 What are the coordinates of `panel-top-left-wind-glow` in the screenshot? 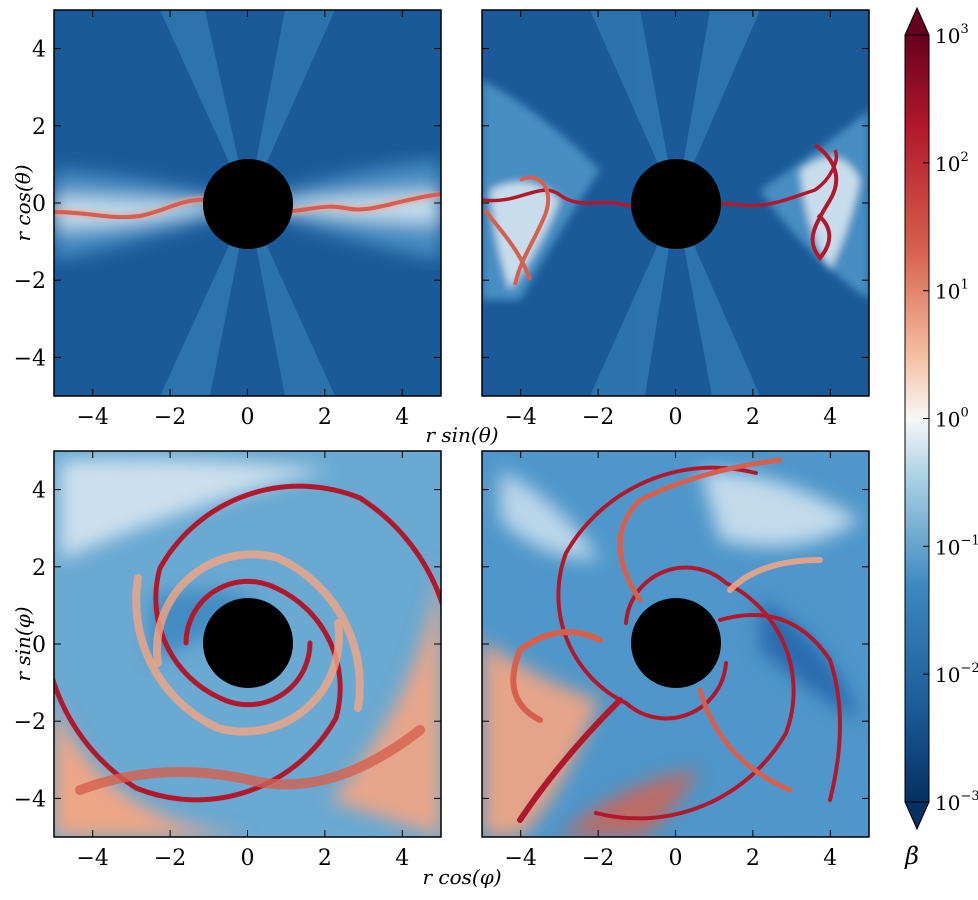 It's located at (247, 210).